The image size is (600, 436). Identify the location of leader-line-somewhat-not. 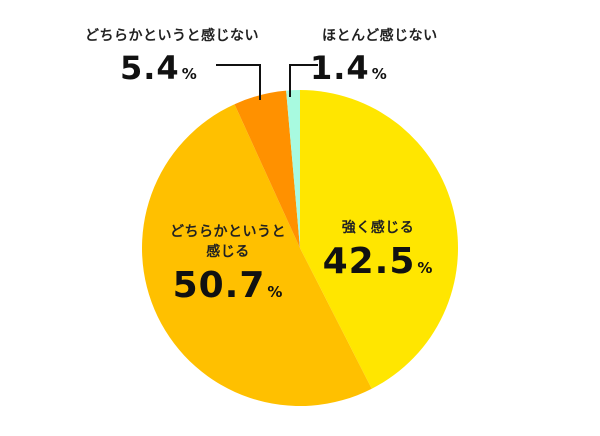
(238, 82).